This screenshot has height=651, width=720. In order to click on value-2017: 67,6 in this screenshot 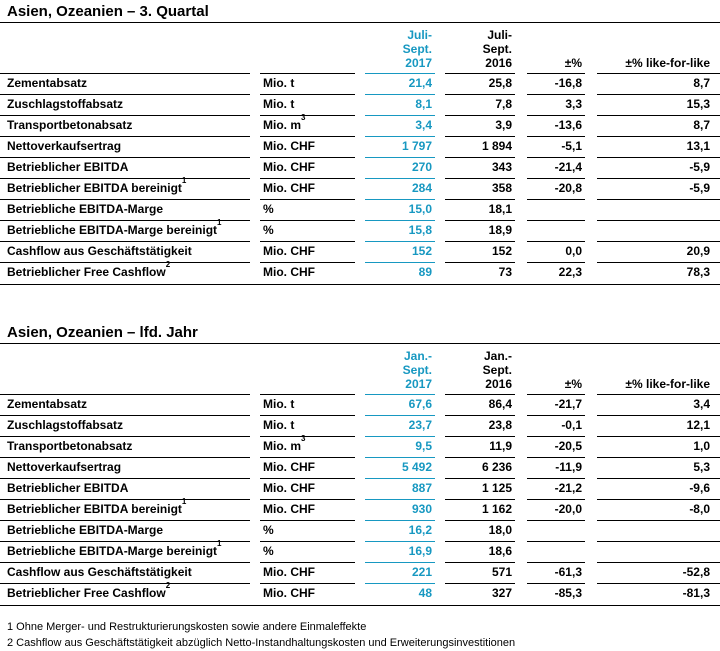, I will do `click(400, 405)`.